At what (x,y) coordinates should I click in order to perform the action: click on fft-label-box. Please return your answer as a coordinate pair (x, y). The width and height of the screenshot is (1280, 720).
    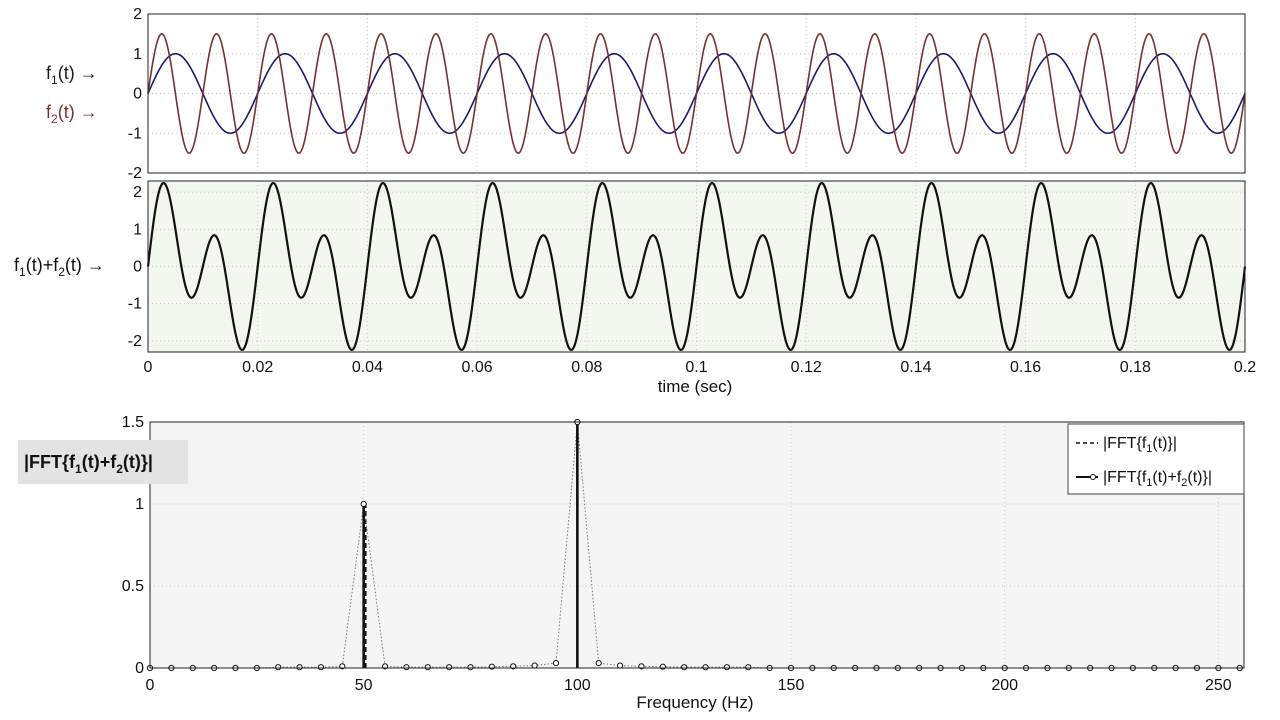
    Looking at the image, I should click on (103, 462).